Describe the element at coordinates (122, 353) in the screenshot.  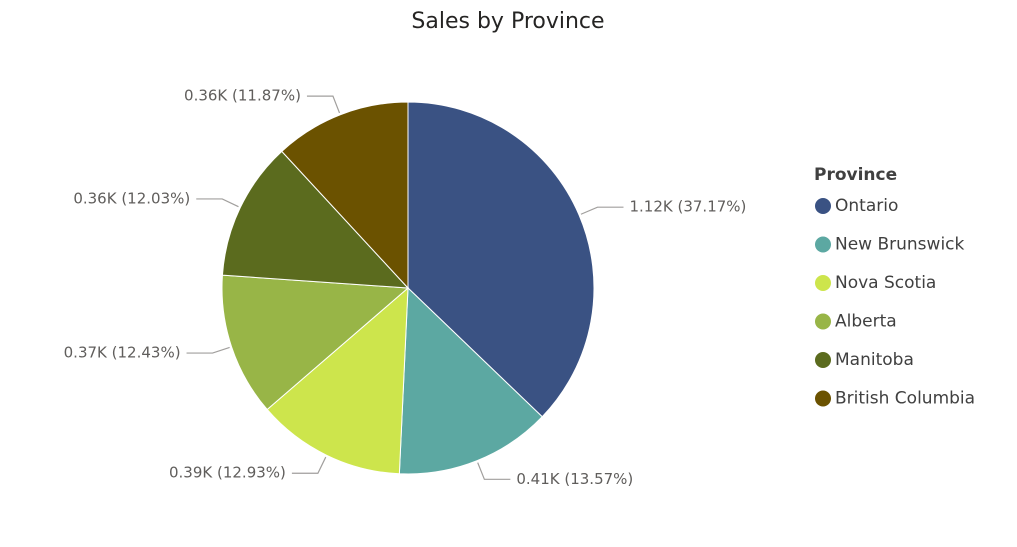
I see `data-label-alberta: 0.37K (12.43%)` at that location.